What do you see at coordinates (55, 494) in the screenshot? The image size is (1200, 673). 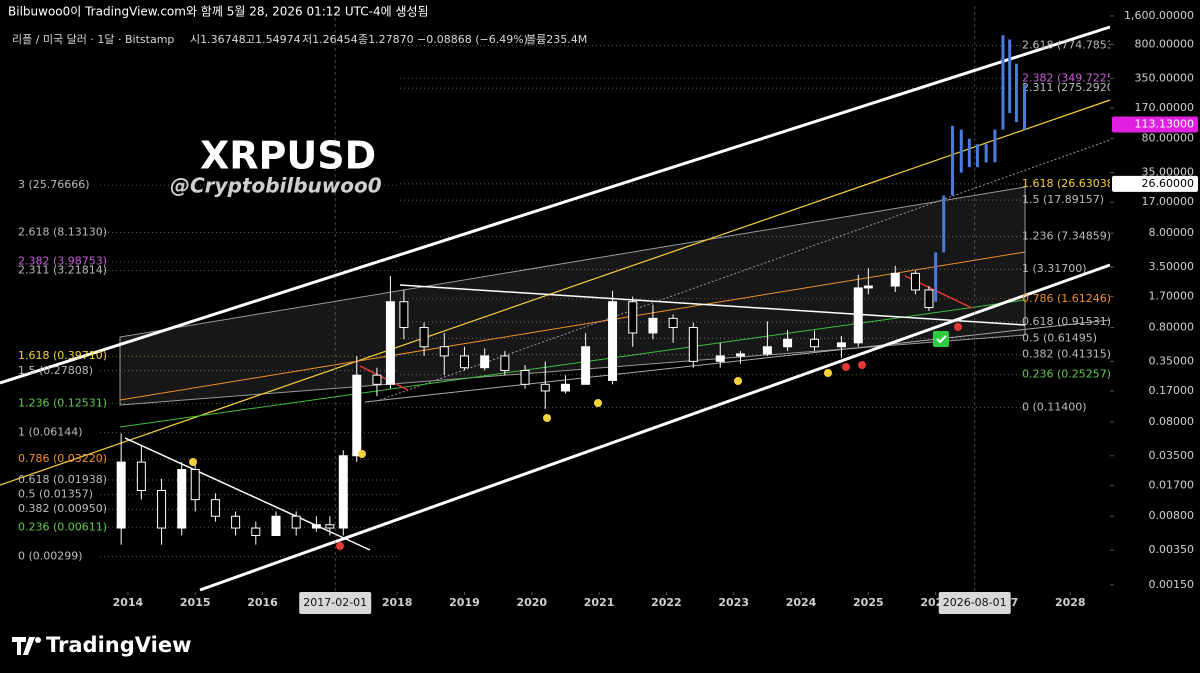 I see `fib-label: 0.5 (0.01357)` at bounding box center [55, 494].